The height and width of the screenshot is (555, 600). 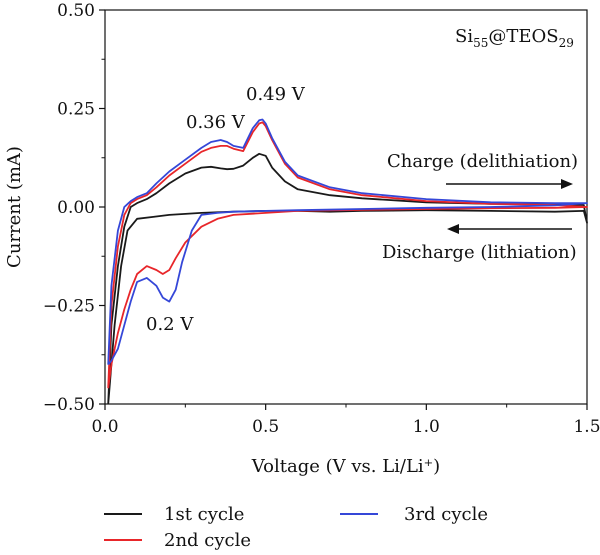 What do you see at coordinates (567, 184) in the screenshot?
I see `charge-arrow-head` at bounding box center [567, 184].